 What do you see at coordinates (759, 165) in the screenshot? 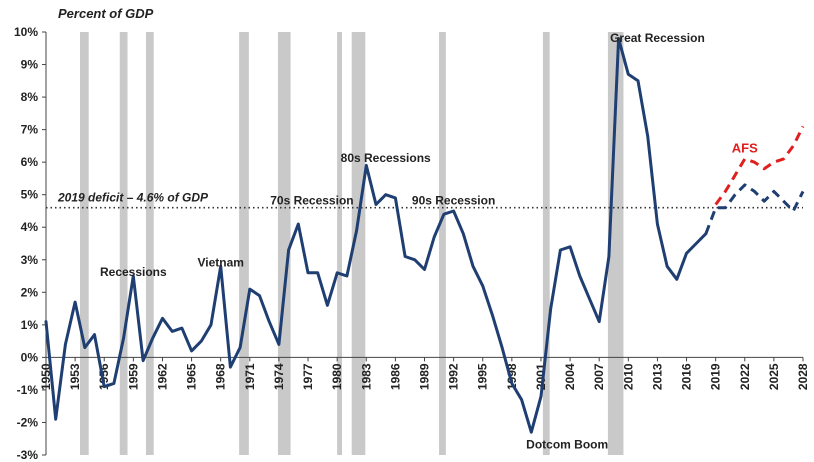
I see `afs-projection-line` at bounding box center [759, 165].